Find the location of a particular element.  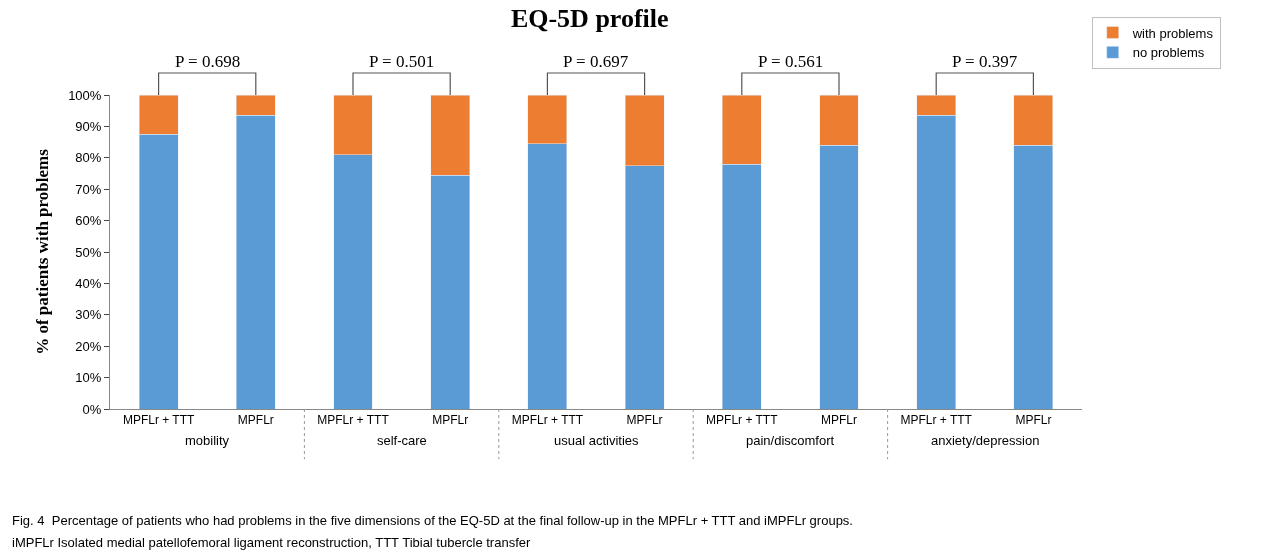

text: anxiety/depression is located at coordinates (985, 440).